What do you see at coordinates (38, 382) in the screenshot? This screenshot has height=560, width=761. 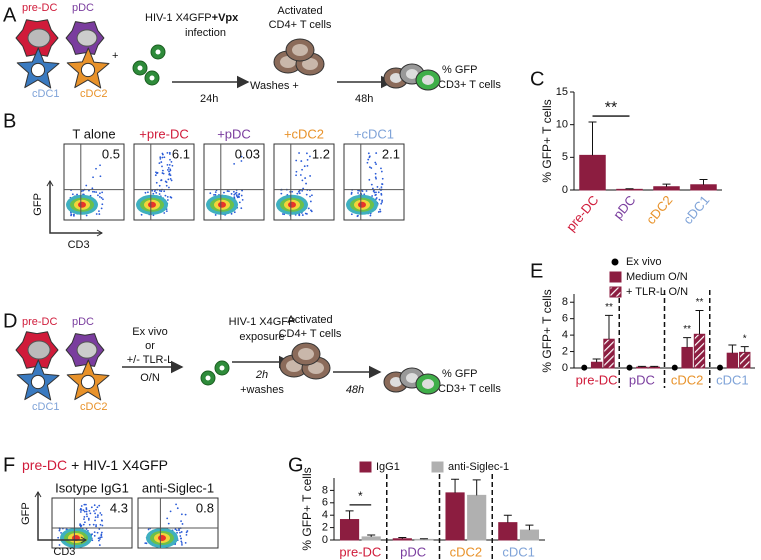 I see `nucleus` at bounding box center [38, 382].